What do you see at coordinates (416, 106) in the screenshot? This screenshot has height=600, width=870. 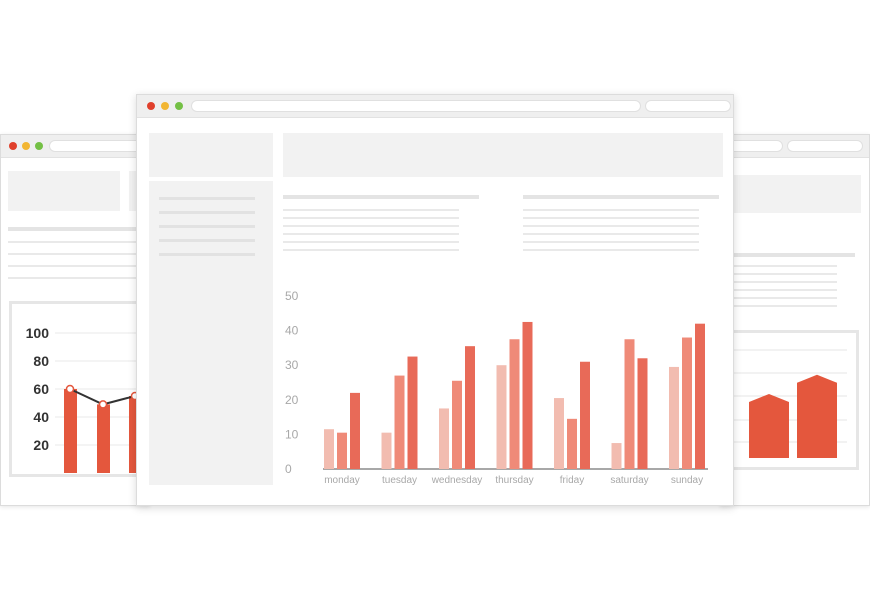 I see `main-address-bar` at bounding box center [416, 106].